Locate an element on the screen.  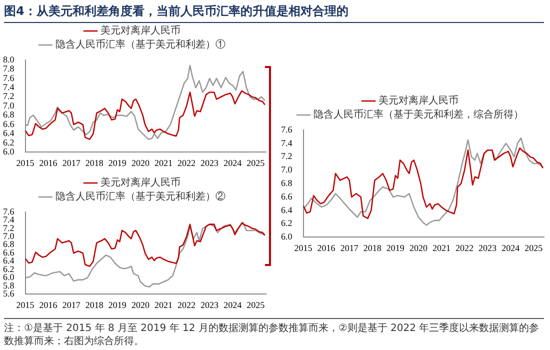
legend-label: 隐含人民币汇率（基于美元和利差，综合所得） is located at coordinates (419, 114).